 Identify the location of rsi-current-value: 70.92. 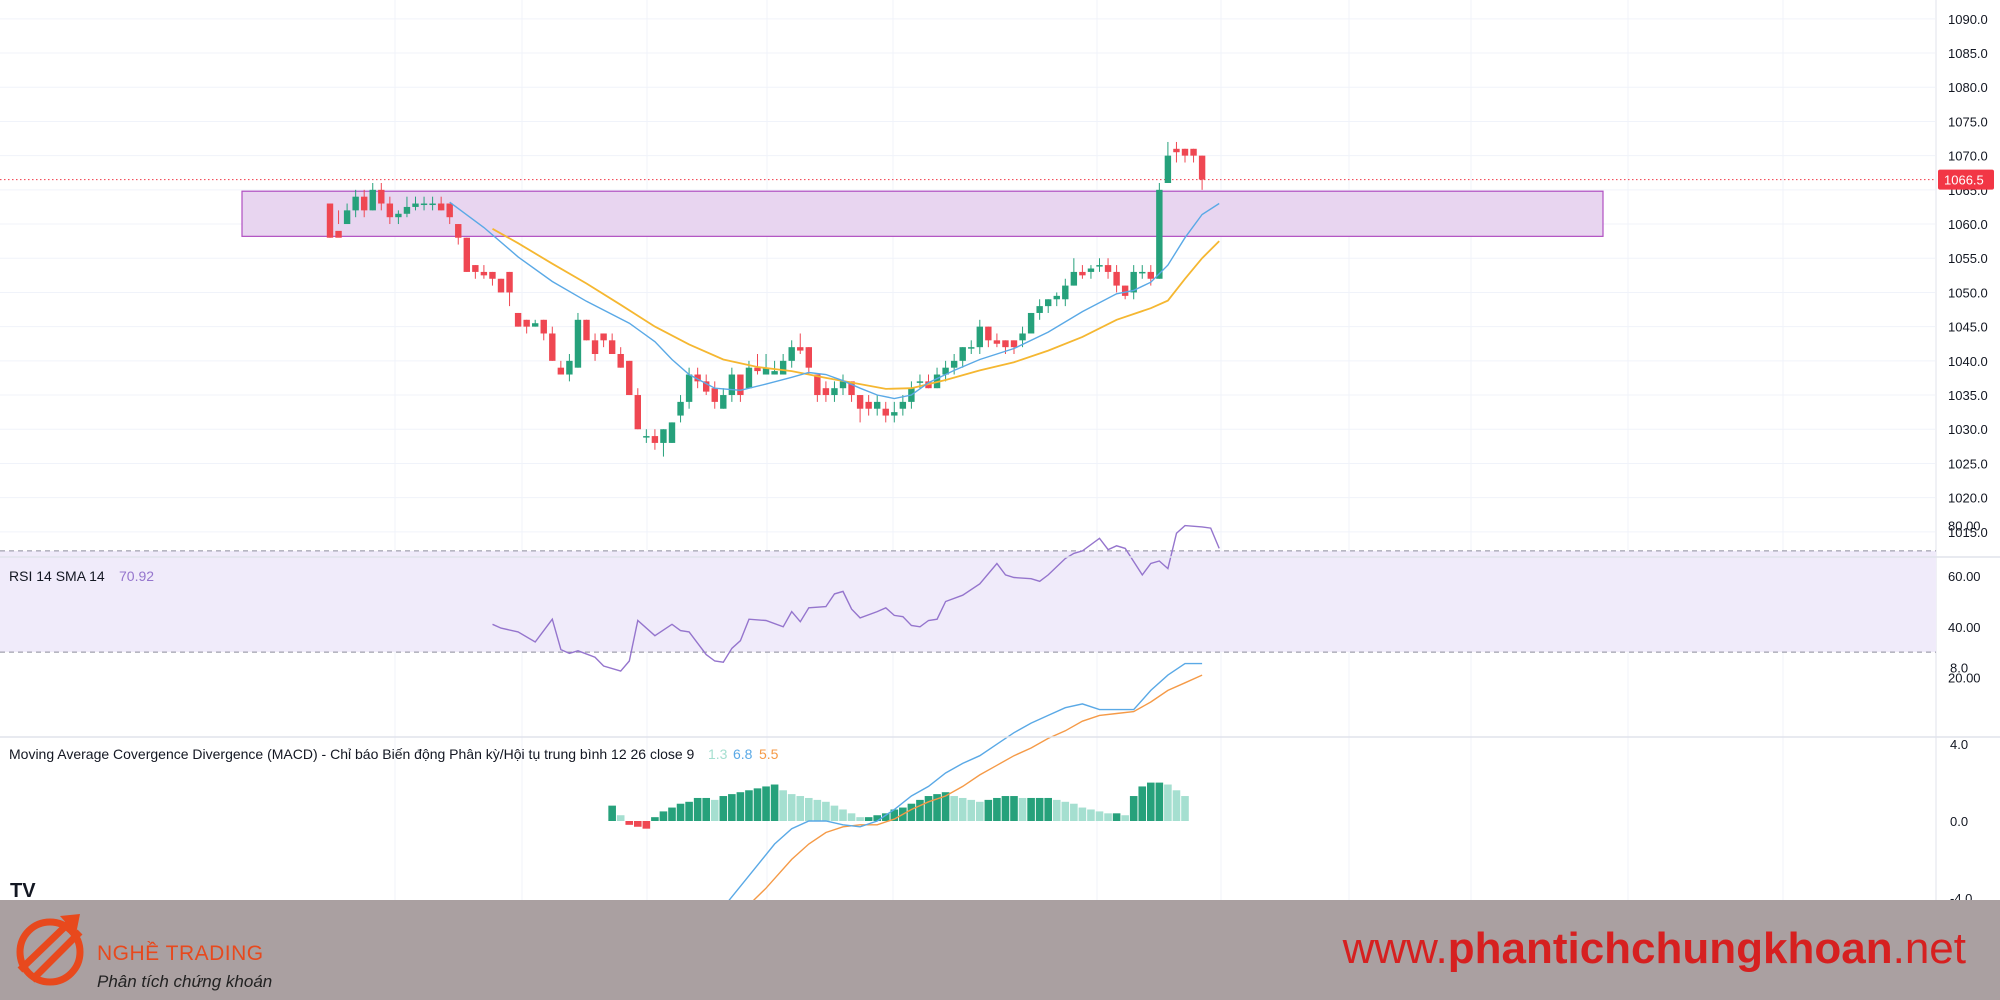
(136, 576).